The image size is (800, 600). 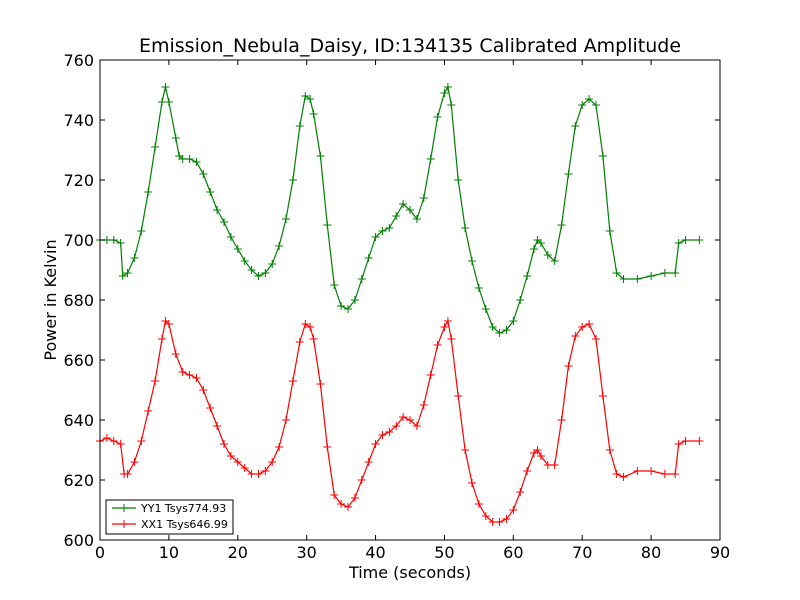 I want to click on y-tick-label: 600, so click(x=78, y=540).